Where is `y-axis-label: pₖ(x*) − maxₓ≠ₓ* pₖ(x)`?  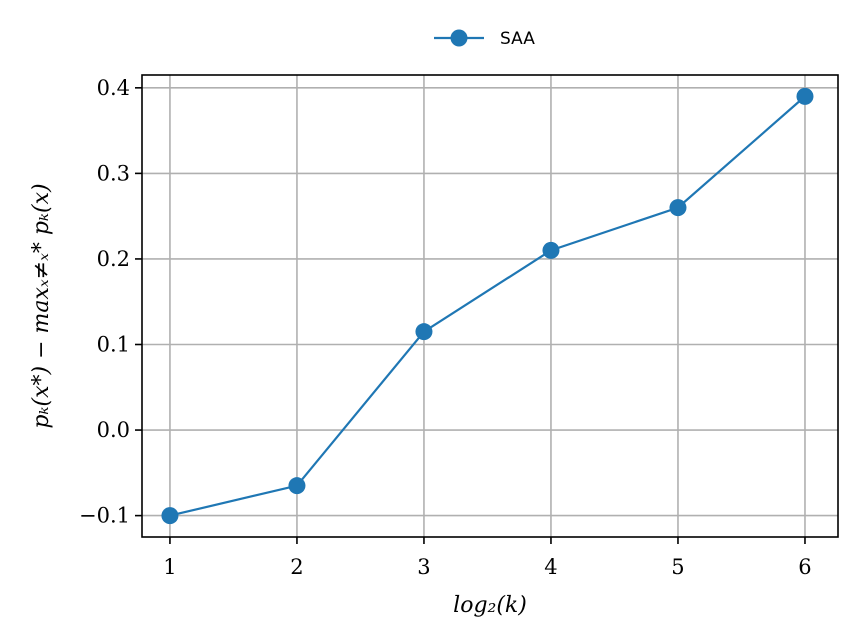
y-axis-label: pₖ(x*) − maxₓ≠ₓ* pₖ(x) is located at coordinates (41, 305).